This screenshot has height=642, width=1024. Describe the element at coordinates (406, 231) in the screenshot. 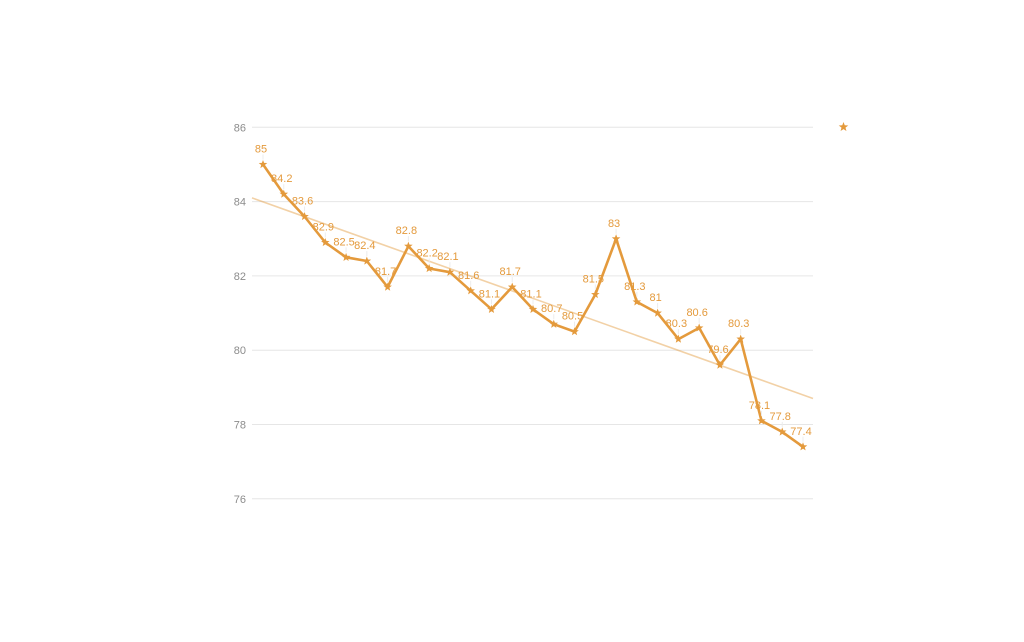

I see `data-point-label: 82.8` at that location.